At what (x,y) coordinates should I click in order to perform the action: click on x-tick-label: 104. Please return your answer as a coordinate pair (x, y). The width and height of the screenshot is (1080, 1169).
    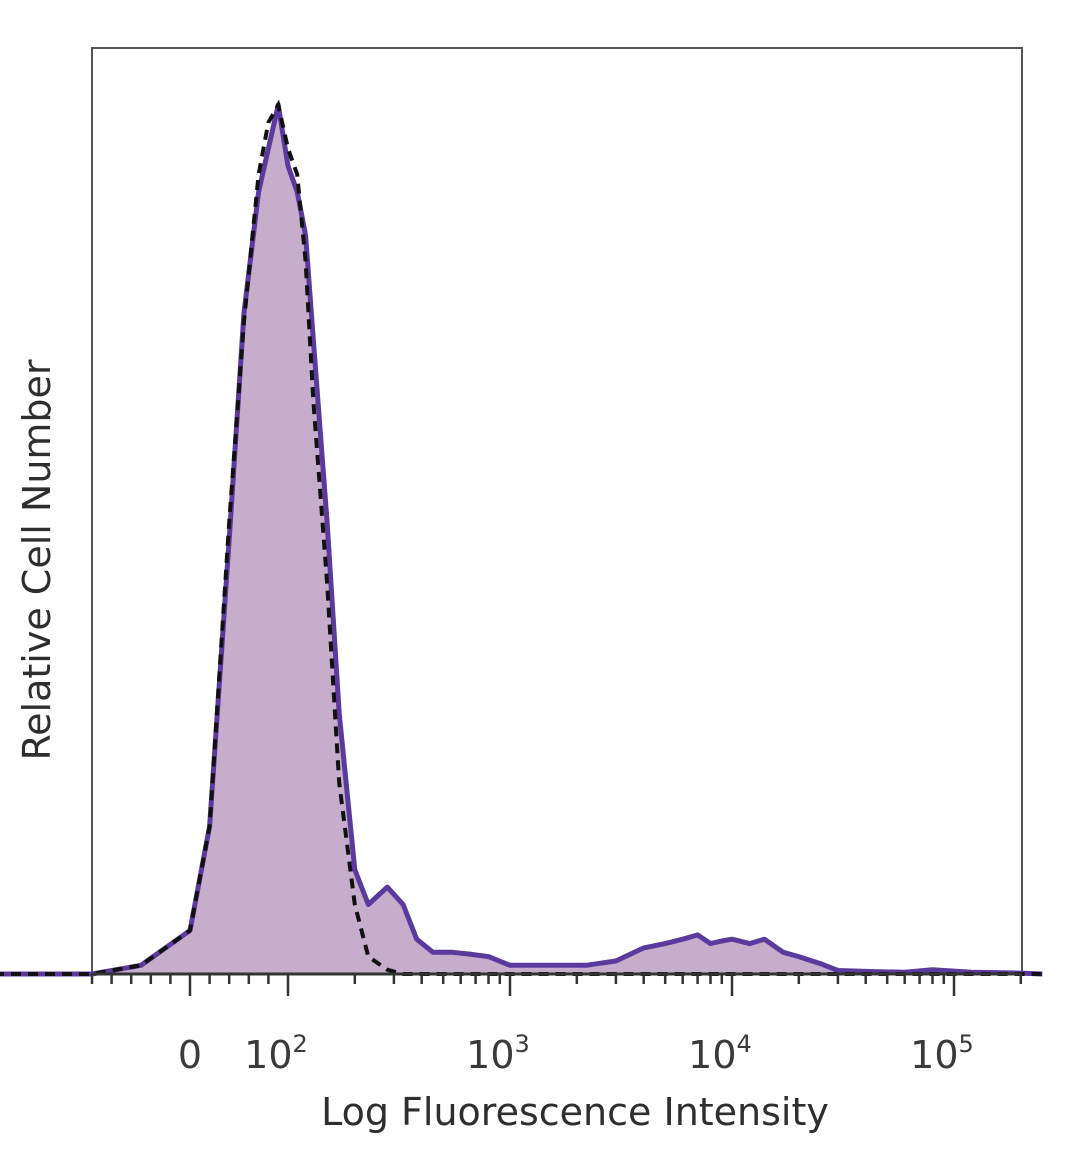
    Looking at the image, I should click on (720, 1053).